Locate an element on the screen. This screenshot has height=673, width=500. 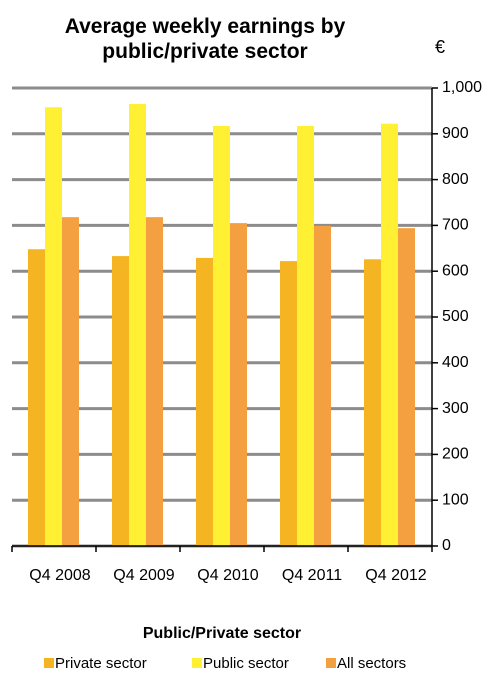
x-tick-label: Q4 2010 is located at coordinates (227, 575).